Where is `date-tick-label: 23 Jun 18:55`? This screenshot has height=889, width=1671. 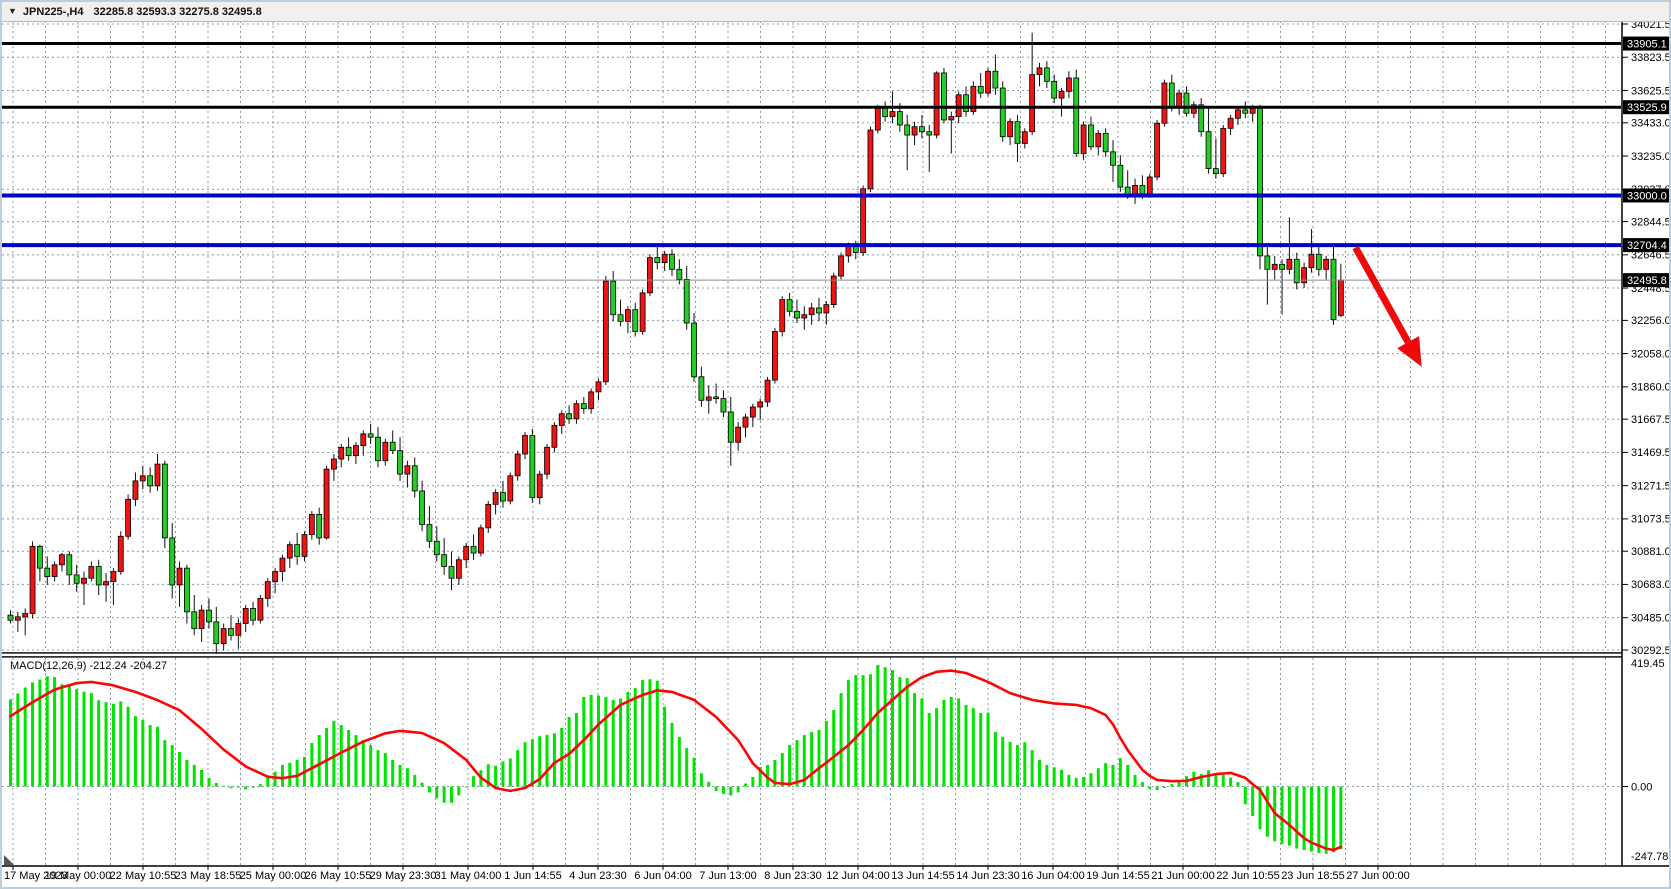 date-tick-label: 23 Jun 18:55 is located at coordinates (1313, 876).